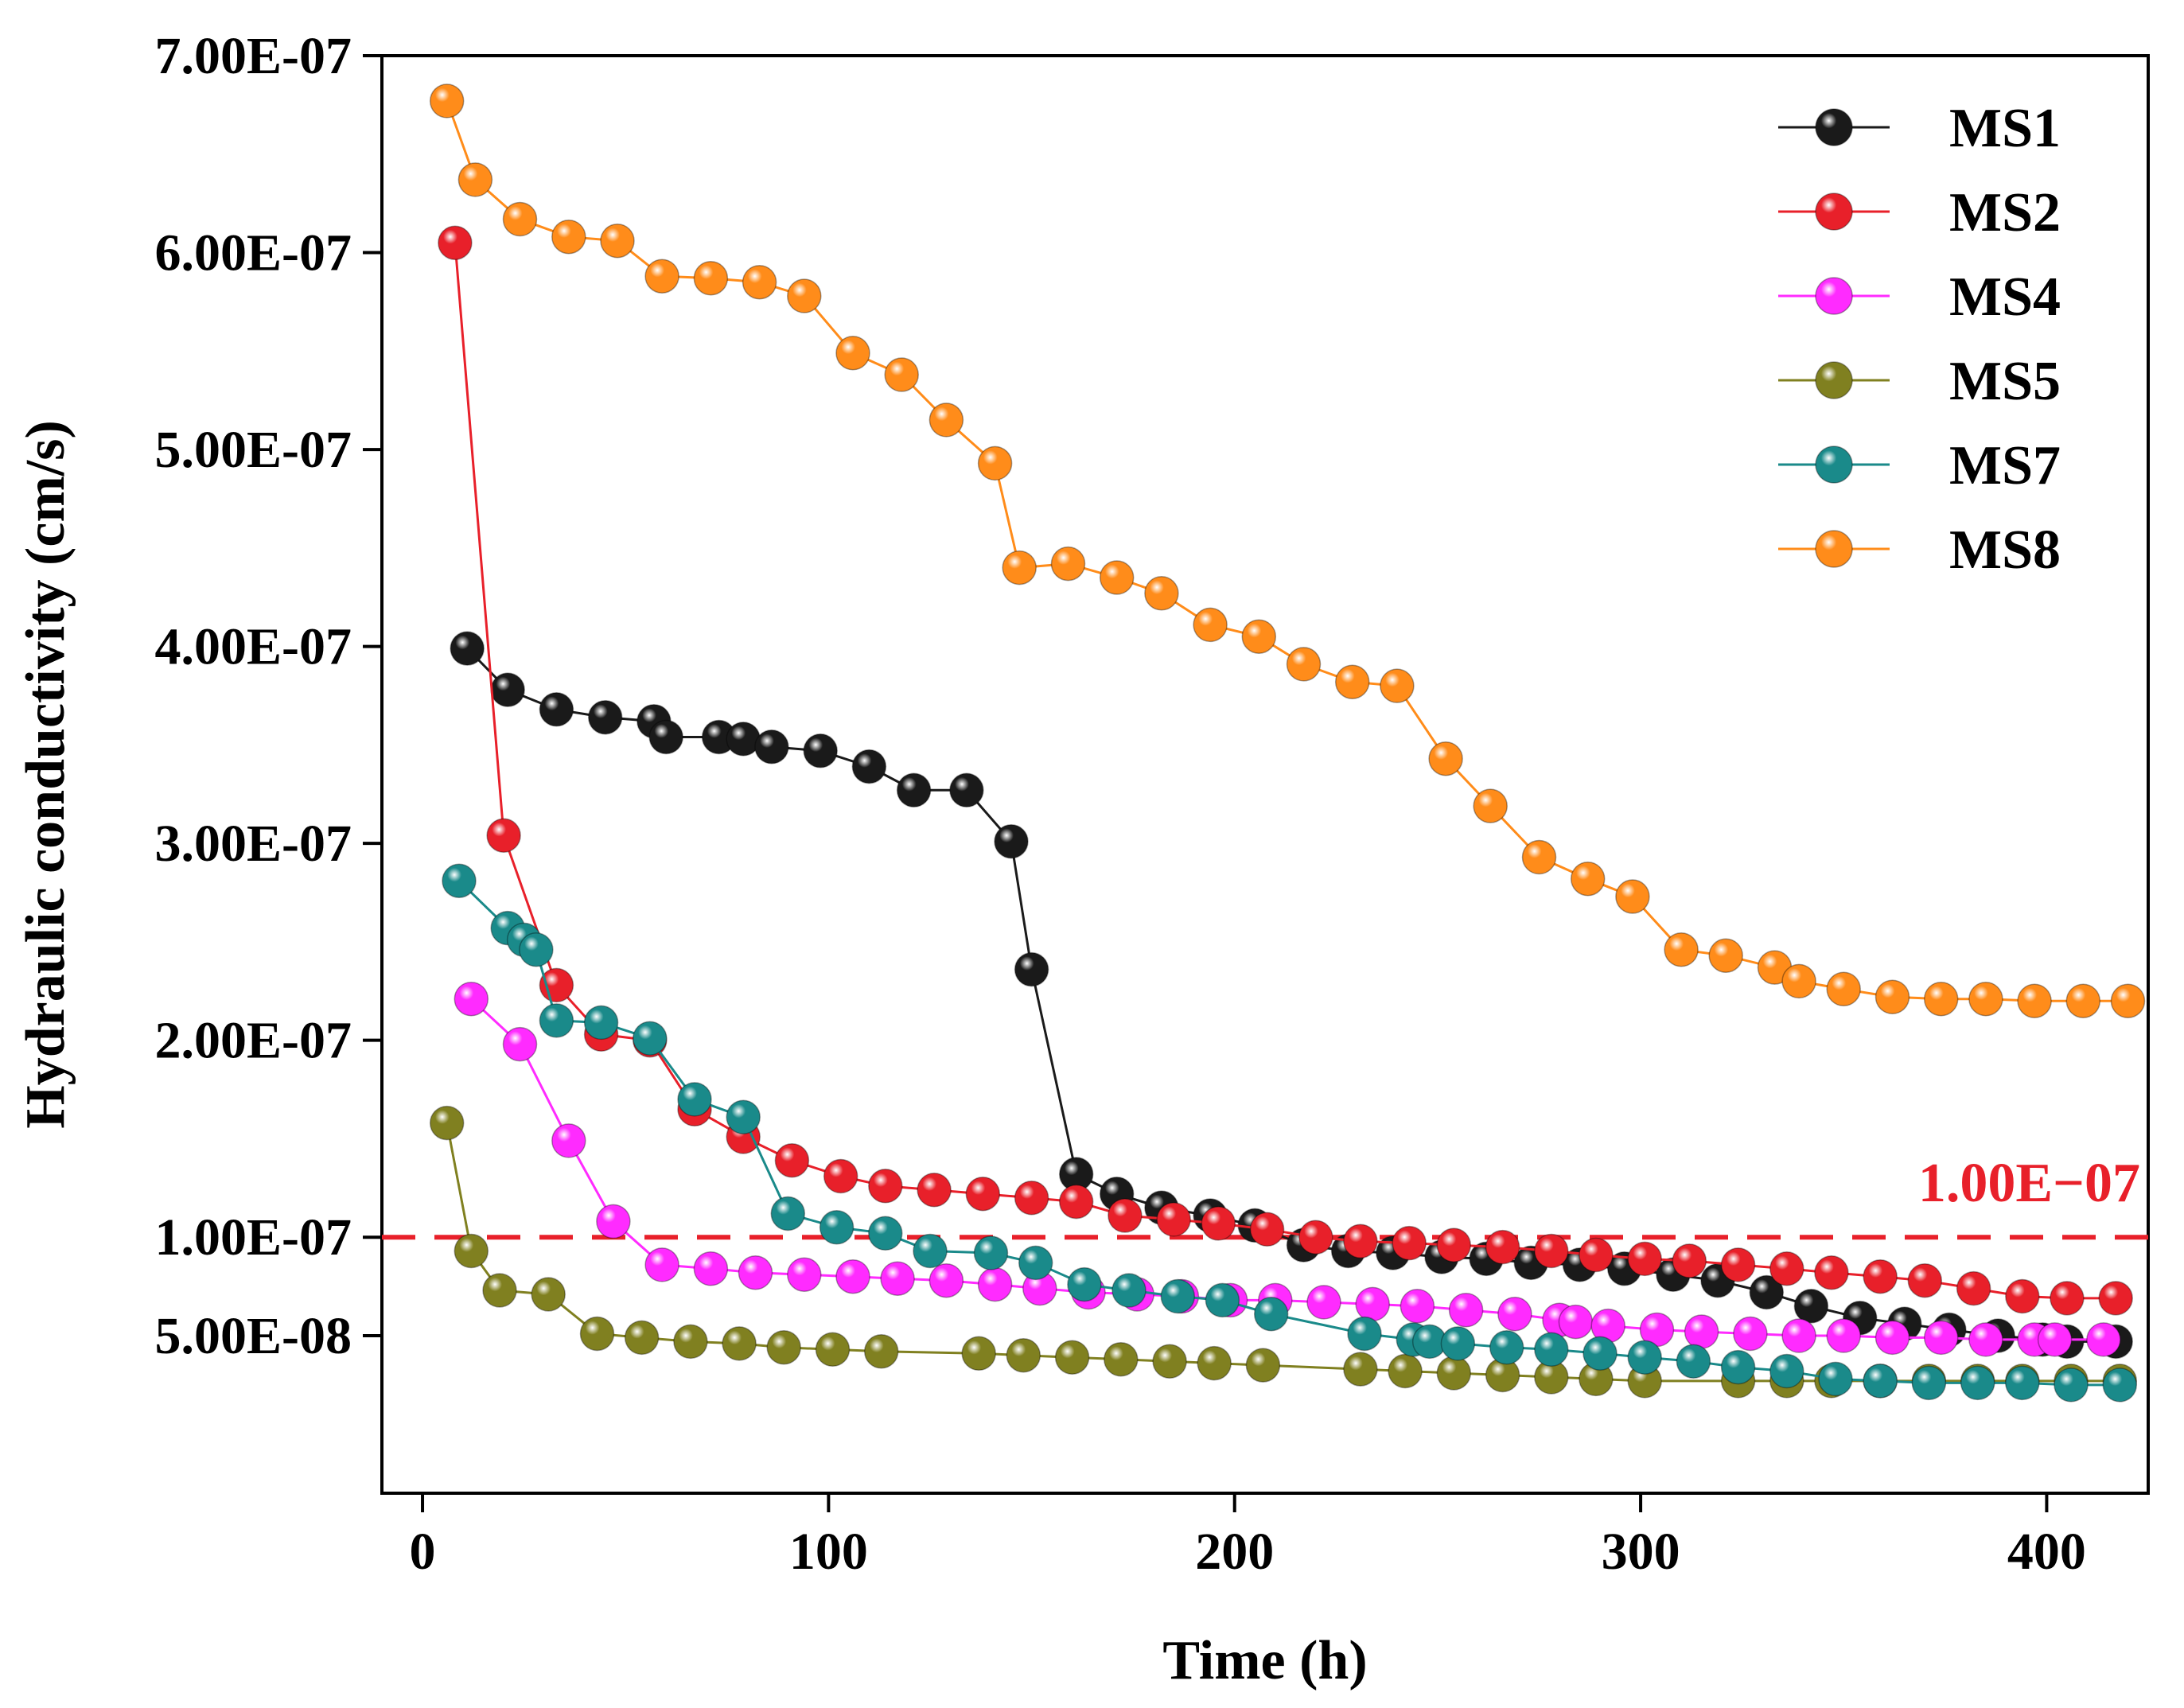 Image resolution: width=2184 pixels, height=1708 pixels. What do you see at coordinates (2046, 1552) in the screenshot?
I see `x-tick-label: 400` at bounding box center [2046, 1552].